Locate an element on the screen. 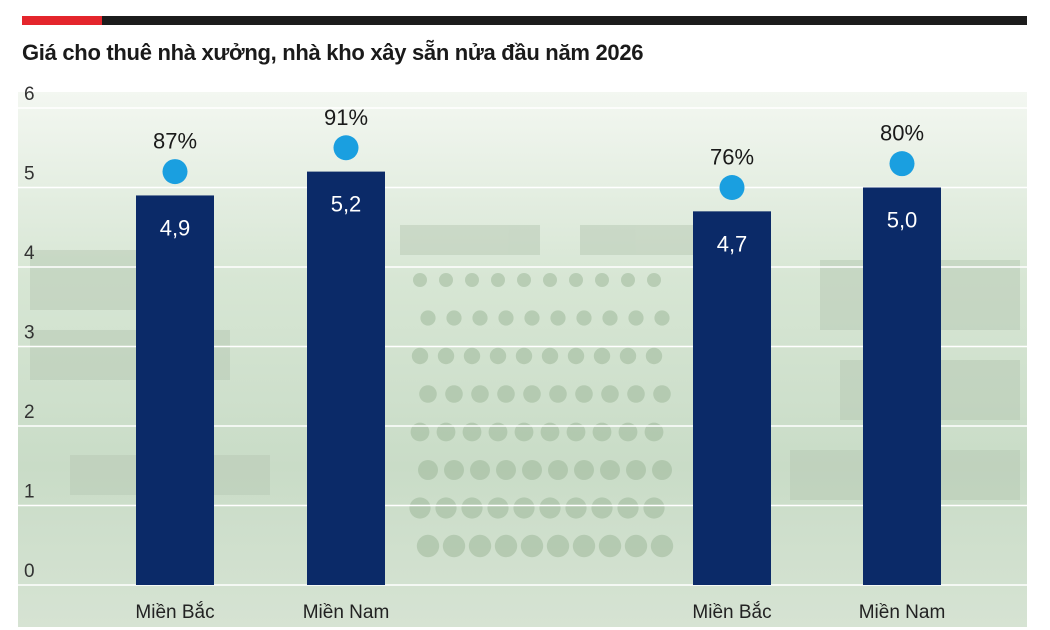 This screenshot has height=630, width=1050. y-axis-ticks: 0 1 2 3 4 5 6 is located at coordinates (29, 333).